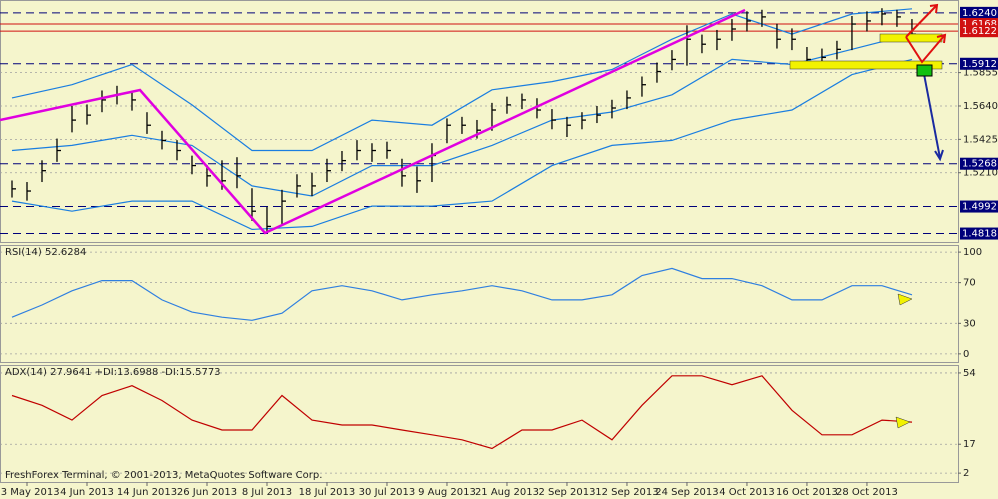 The height and width of the screenshot is (499, 998). What do you see at coordinates (980, 106) in the screenshot?
I see `y-tick-label: 1.5640` at bounding box center [980, 106].